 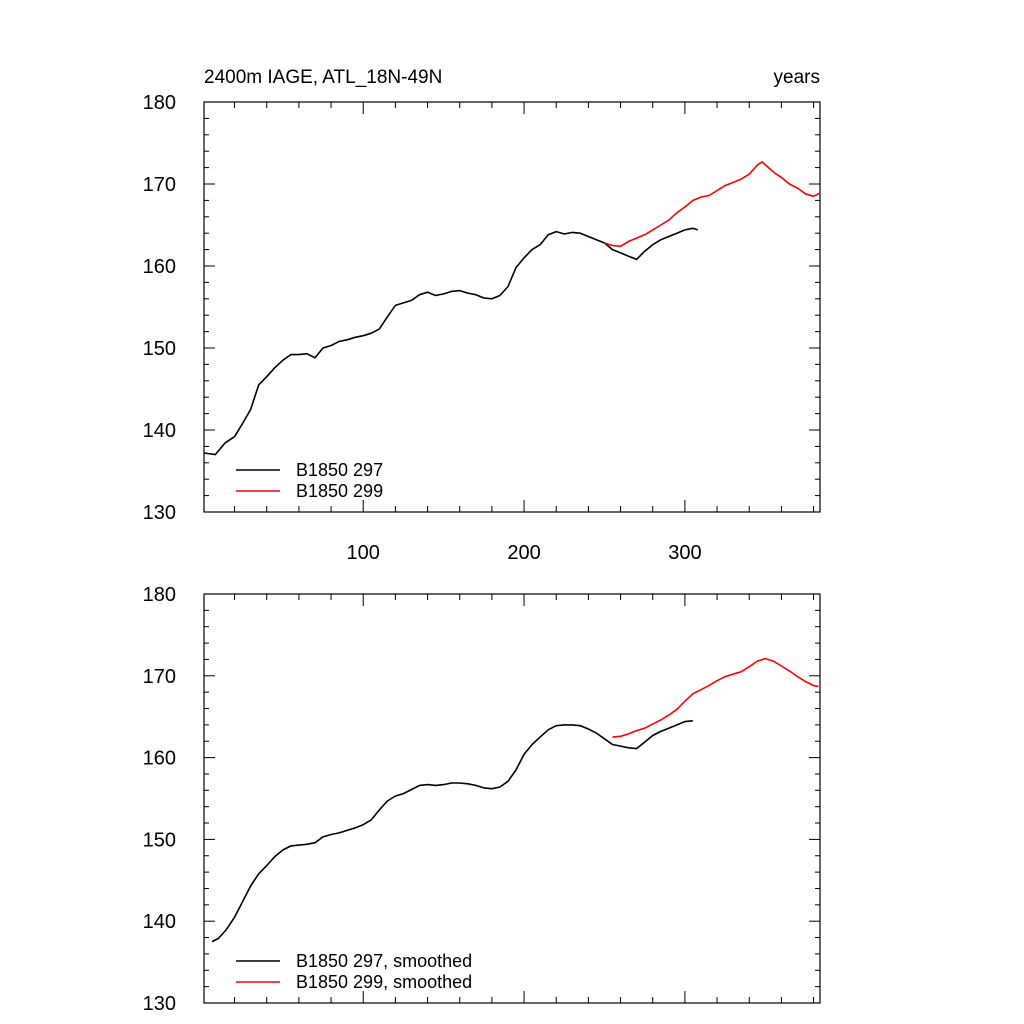 I want to click on legend-label: B1850 299, so click(x=339, y=491).